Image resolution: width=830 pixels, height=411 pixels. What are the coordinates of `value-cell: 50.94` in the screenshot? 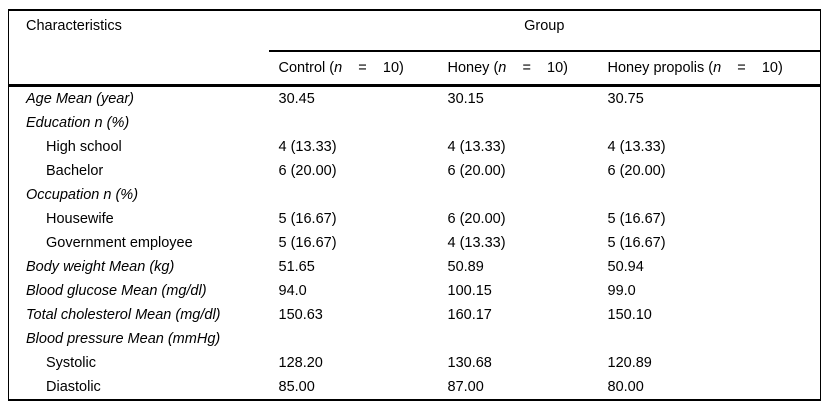 It's located at (625, 267).